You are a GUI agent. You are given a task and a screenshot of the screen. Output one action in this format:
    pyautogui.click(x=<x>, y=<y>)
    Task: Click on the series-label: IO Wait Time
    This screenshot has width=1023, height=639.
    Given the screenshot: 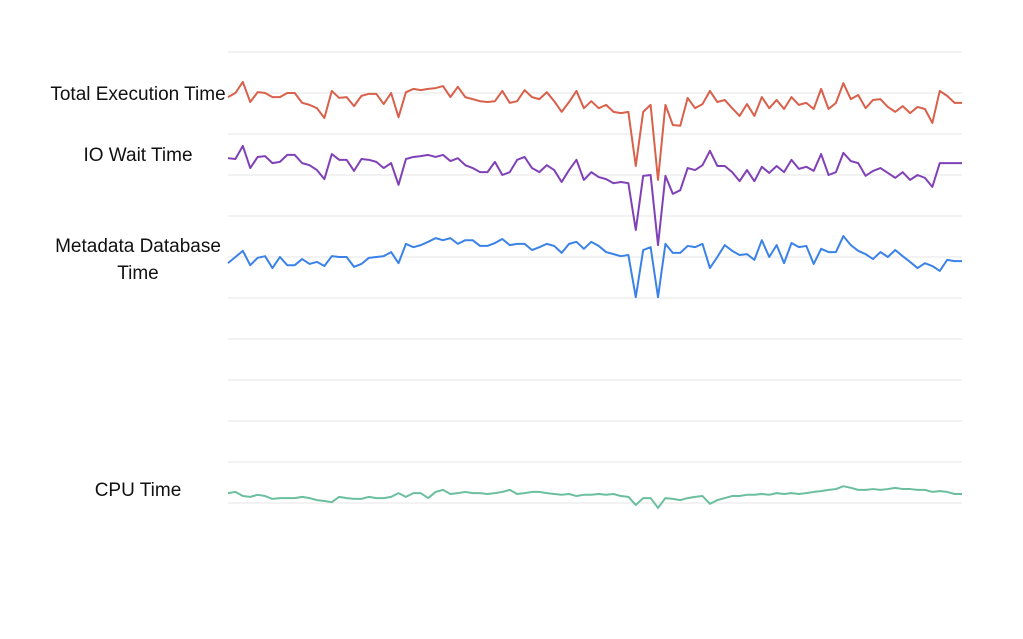 What is the action you would take?
    pyautogui.click(x=138, y=155)
    